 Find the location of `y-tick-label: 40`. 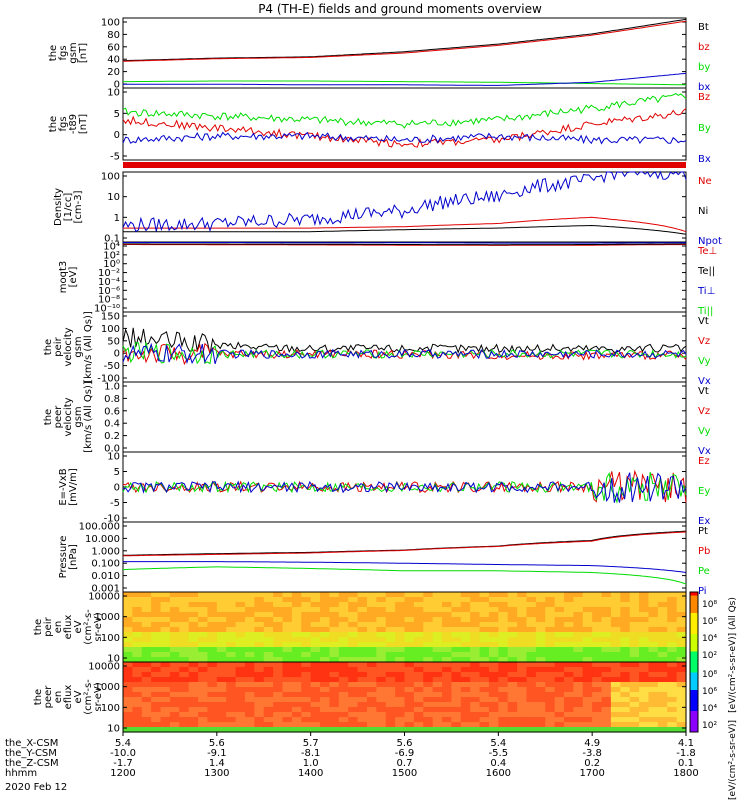

y-tick-label: 40 is located at coordinates (113, 60).